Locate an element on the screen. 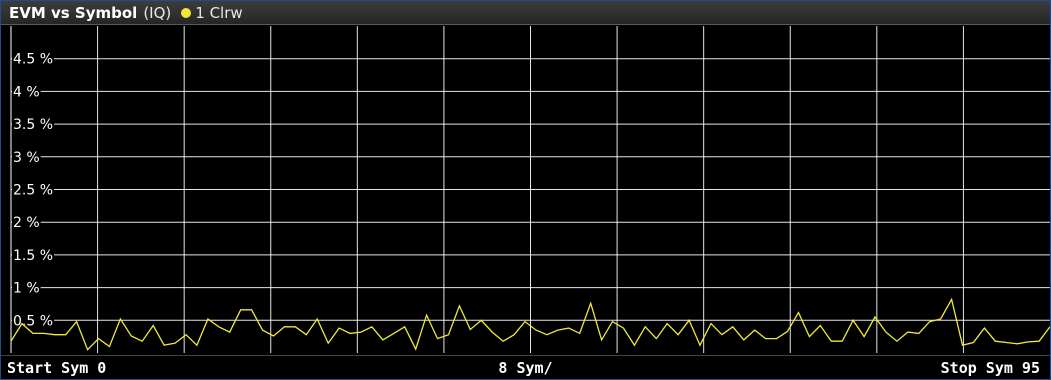  y-tick-label: 4 % is located at coordinates (26, 92).